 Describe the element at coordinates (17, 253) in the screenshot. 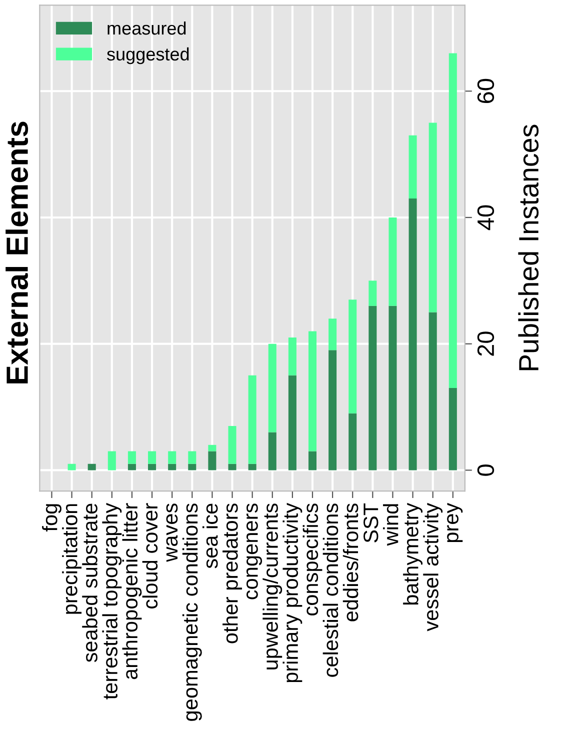

I see `text: External Elements` at that location.